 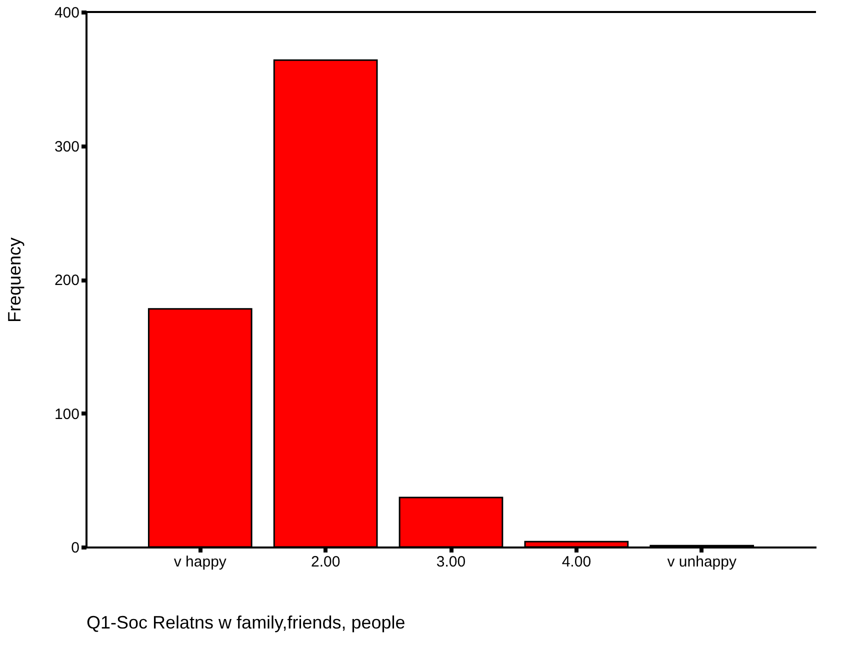 What do you see at coordinates (451, 562) in the screenshot?
I see `x-tick-label: 3.00` at bounding box center [451, 562].